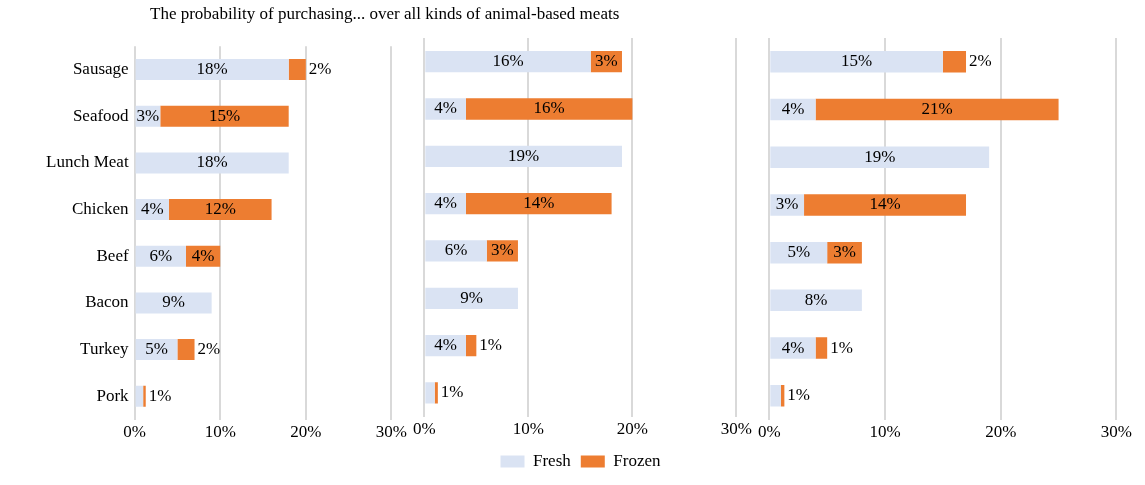  I want to click on y-tick-label: Seafood, so click(101, 115).